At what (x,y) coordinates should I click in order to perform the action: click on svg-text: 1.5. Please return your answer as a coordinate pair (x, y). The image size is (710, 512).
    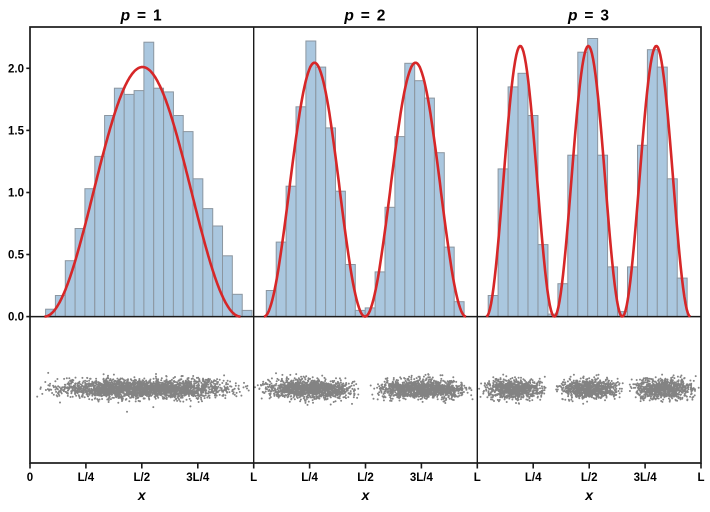
    Looking at the image, I should click on (16, 131).